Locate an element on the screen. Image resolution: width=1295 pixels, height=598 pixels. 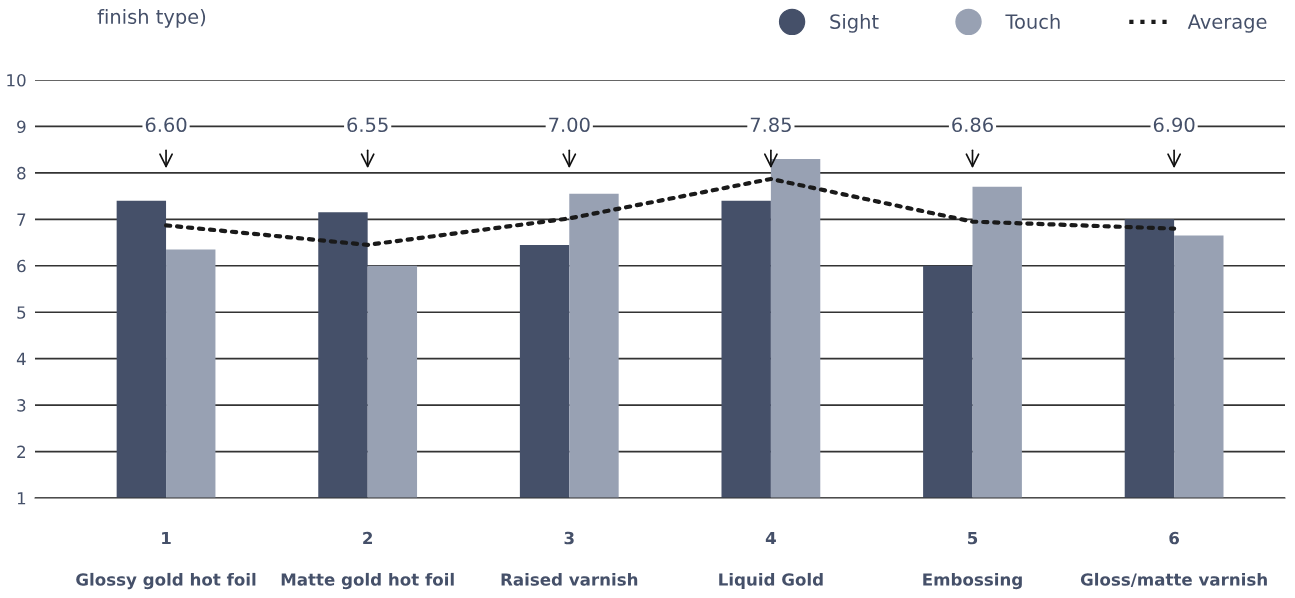
category-label: 2 Matte gold hot foil is located at coordinates (367, 560).